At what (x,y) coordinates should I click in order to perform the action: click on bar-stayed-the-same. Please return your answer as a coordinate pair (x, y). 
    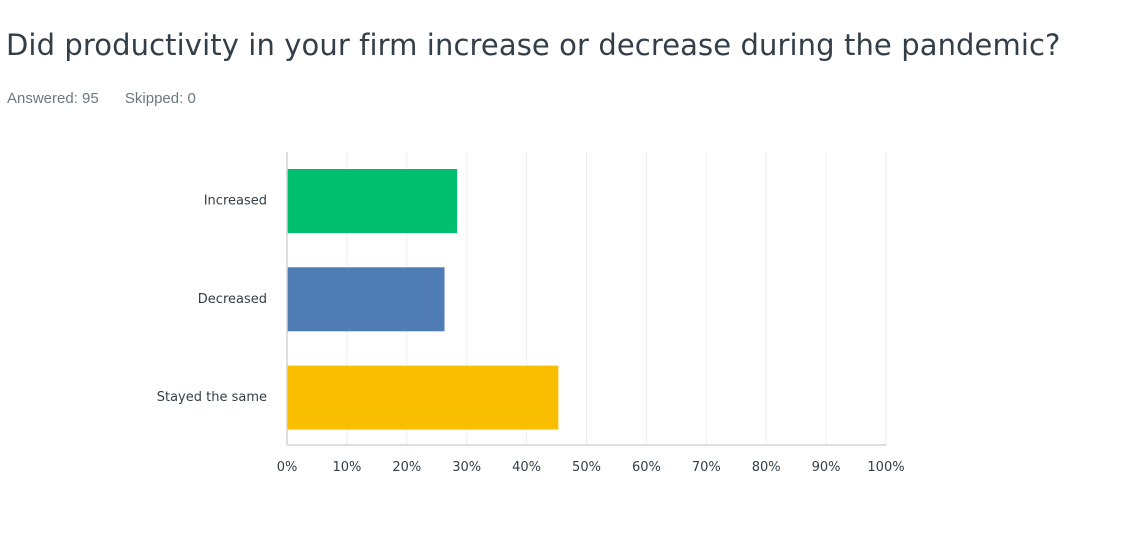
    Looking at the image, I should click on (423, 397).